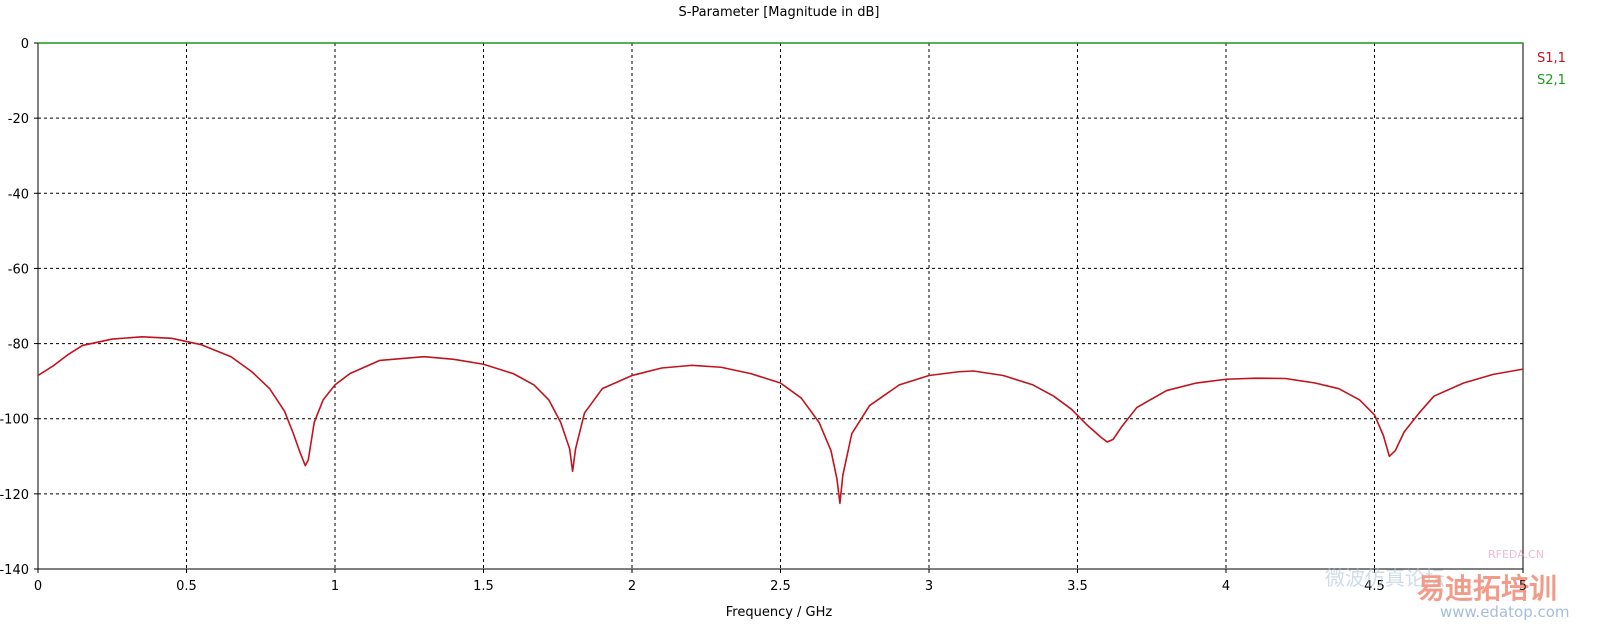 The width and height of the screenshot is (1597, 634). Describe the element at coordinates (14, 420) in the screenshot. I see `y-tick-label: -100` at that location.